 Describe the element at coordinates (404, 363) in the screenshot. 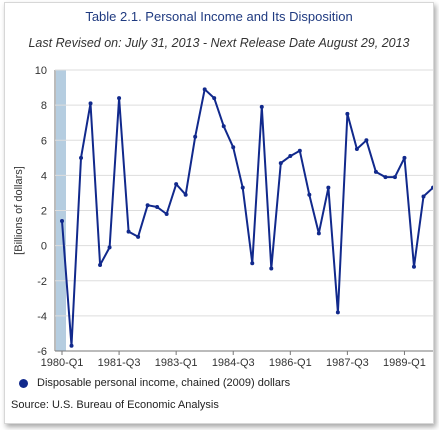

I see `x-tick-label: 1989-Q1` at that location.